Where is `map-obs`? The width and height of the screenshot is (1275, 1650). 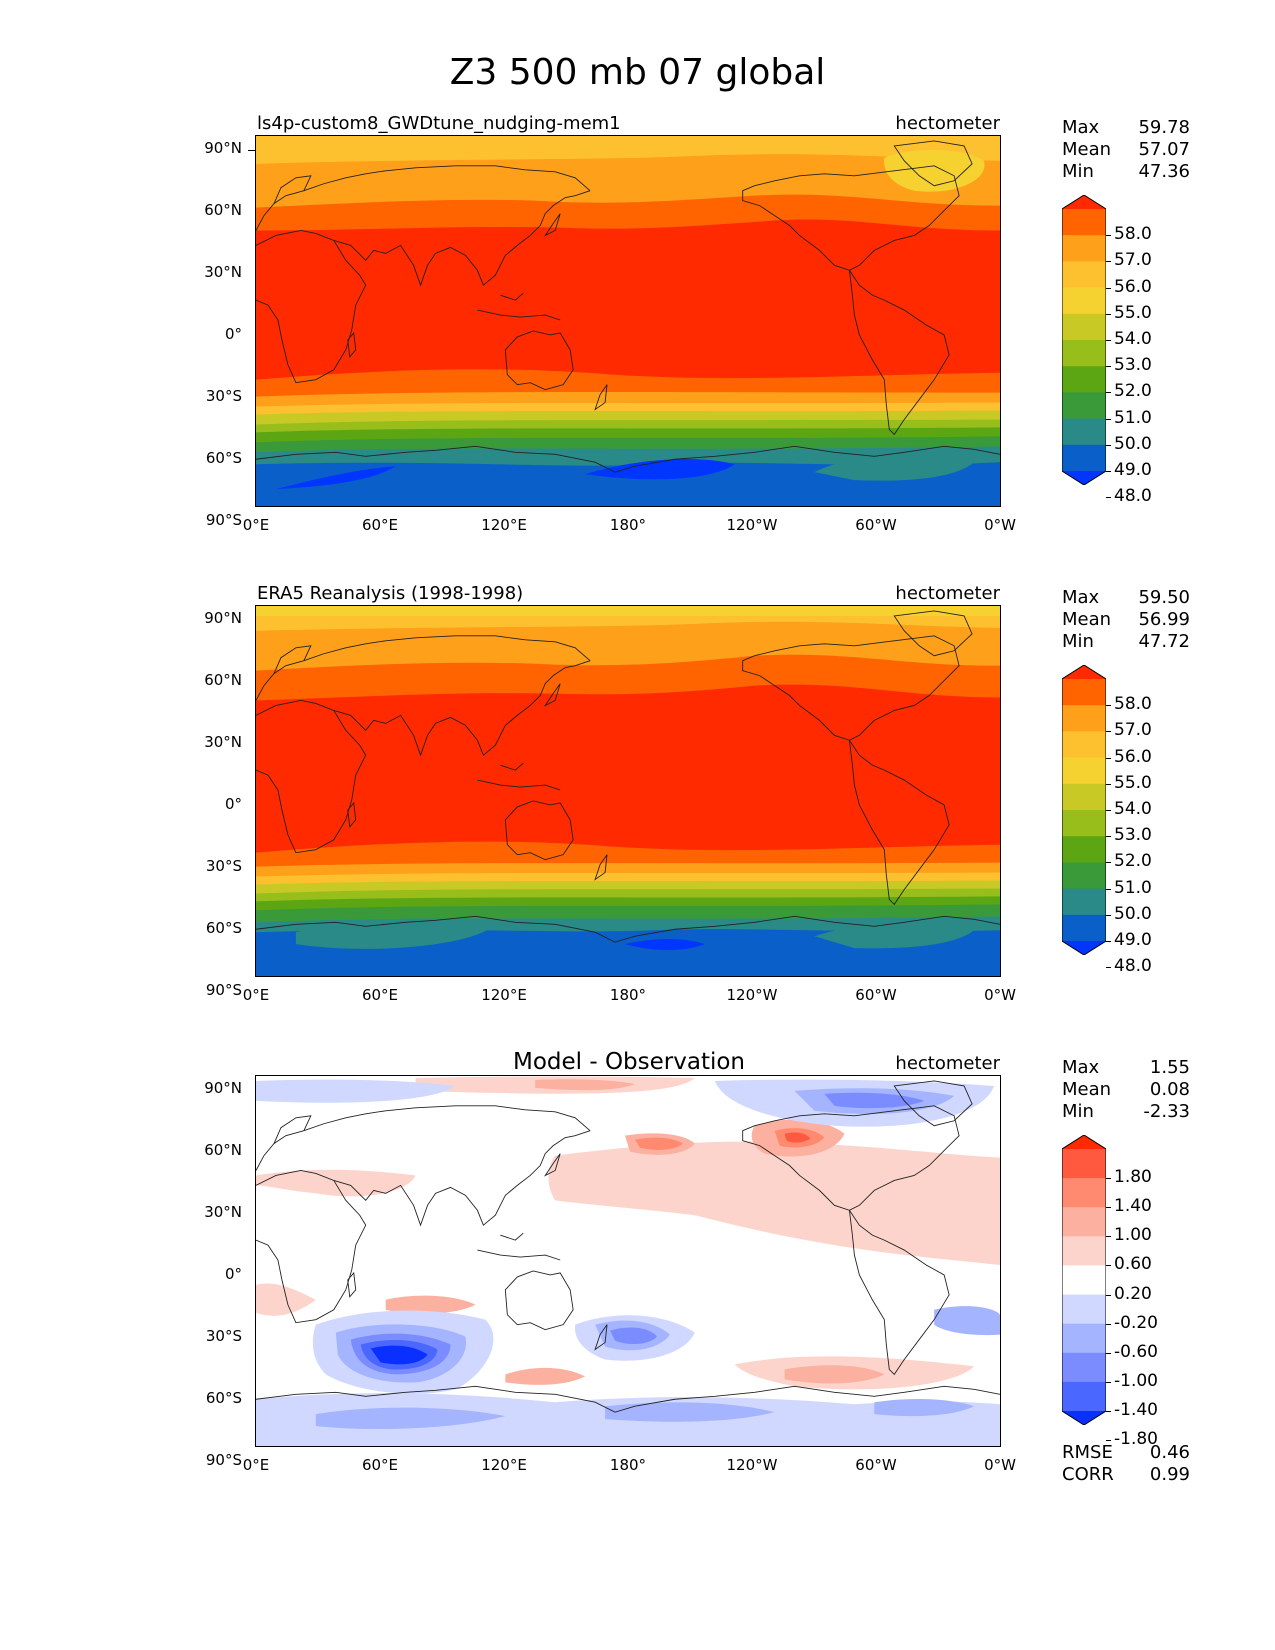
map-obs is located at coordinates (628, 791).